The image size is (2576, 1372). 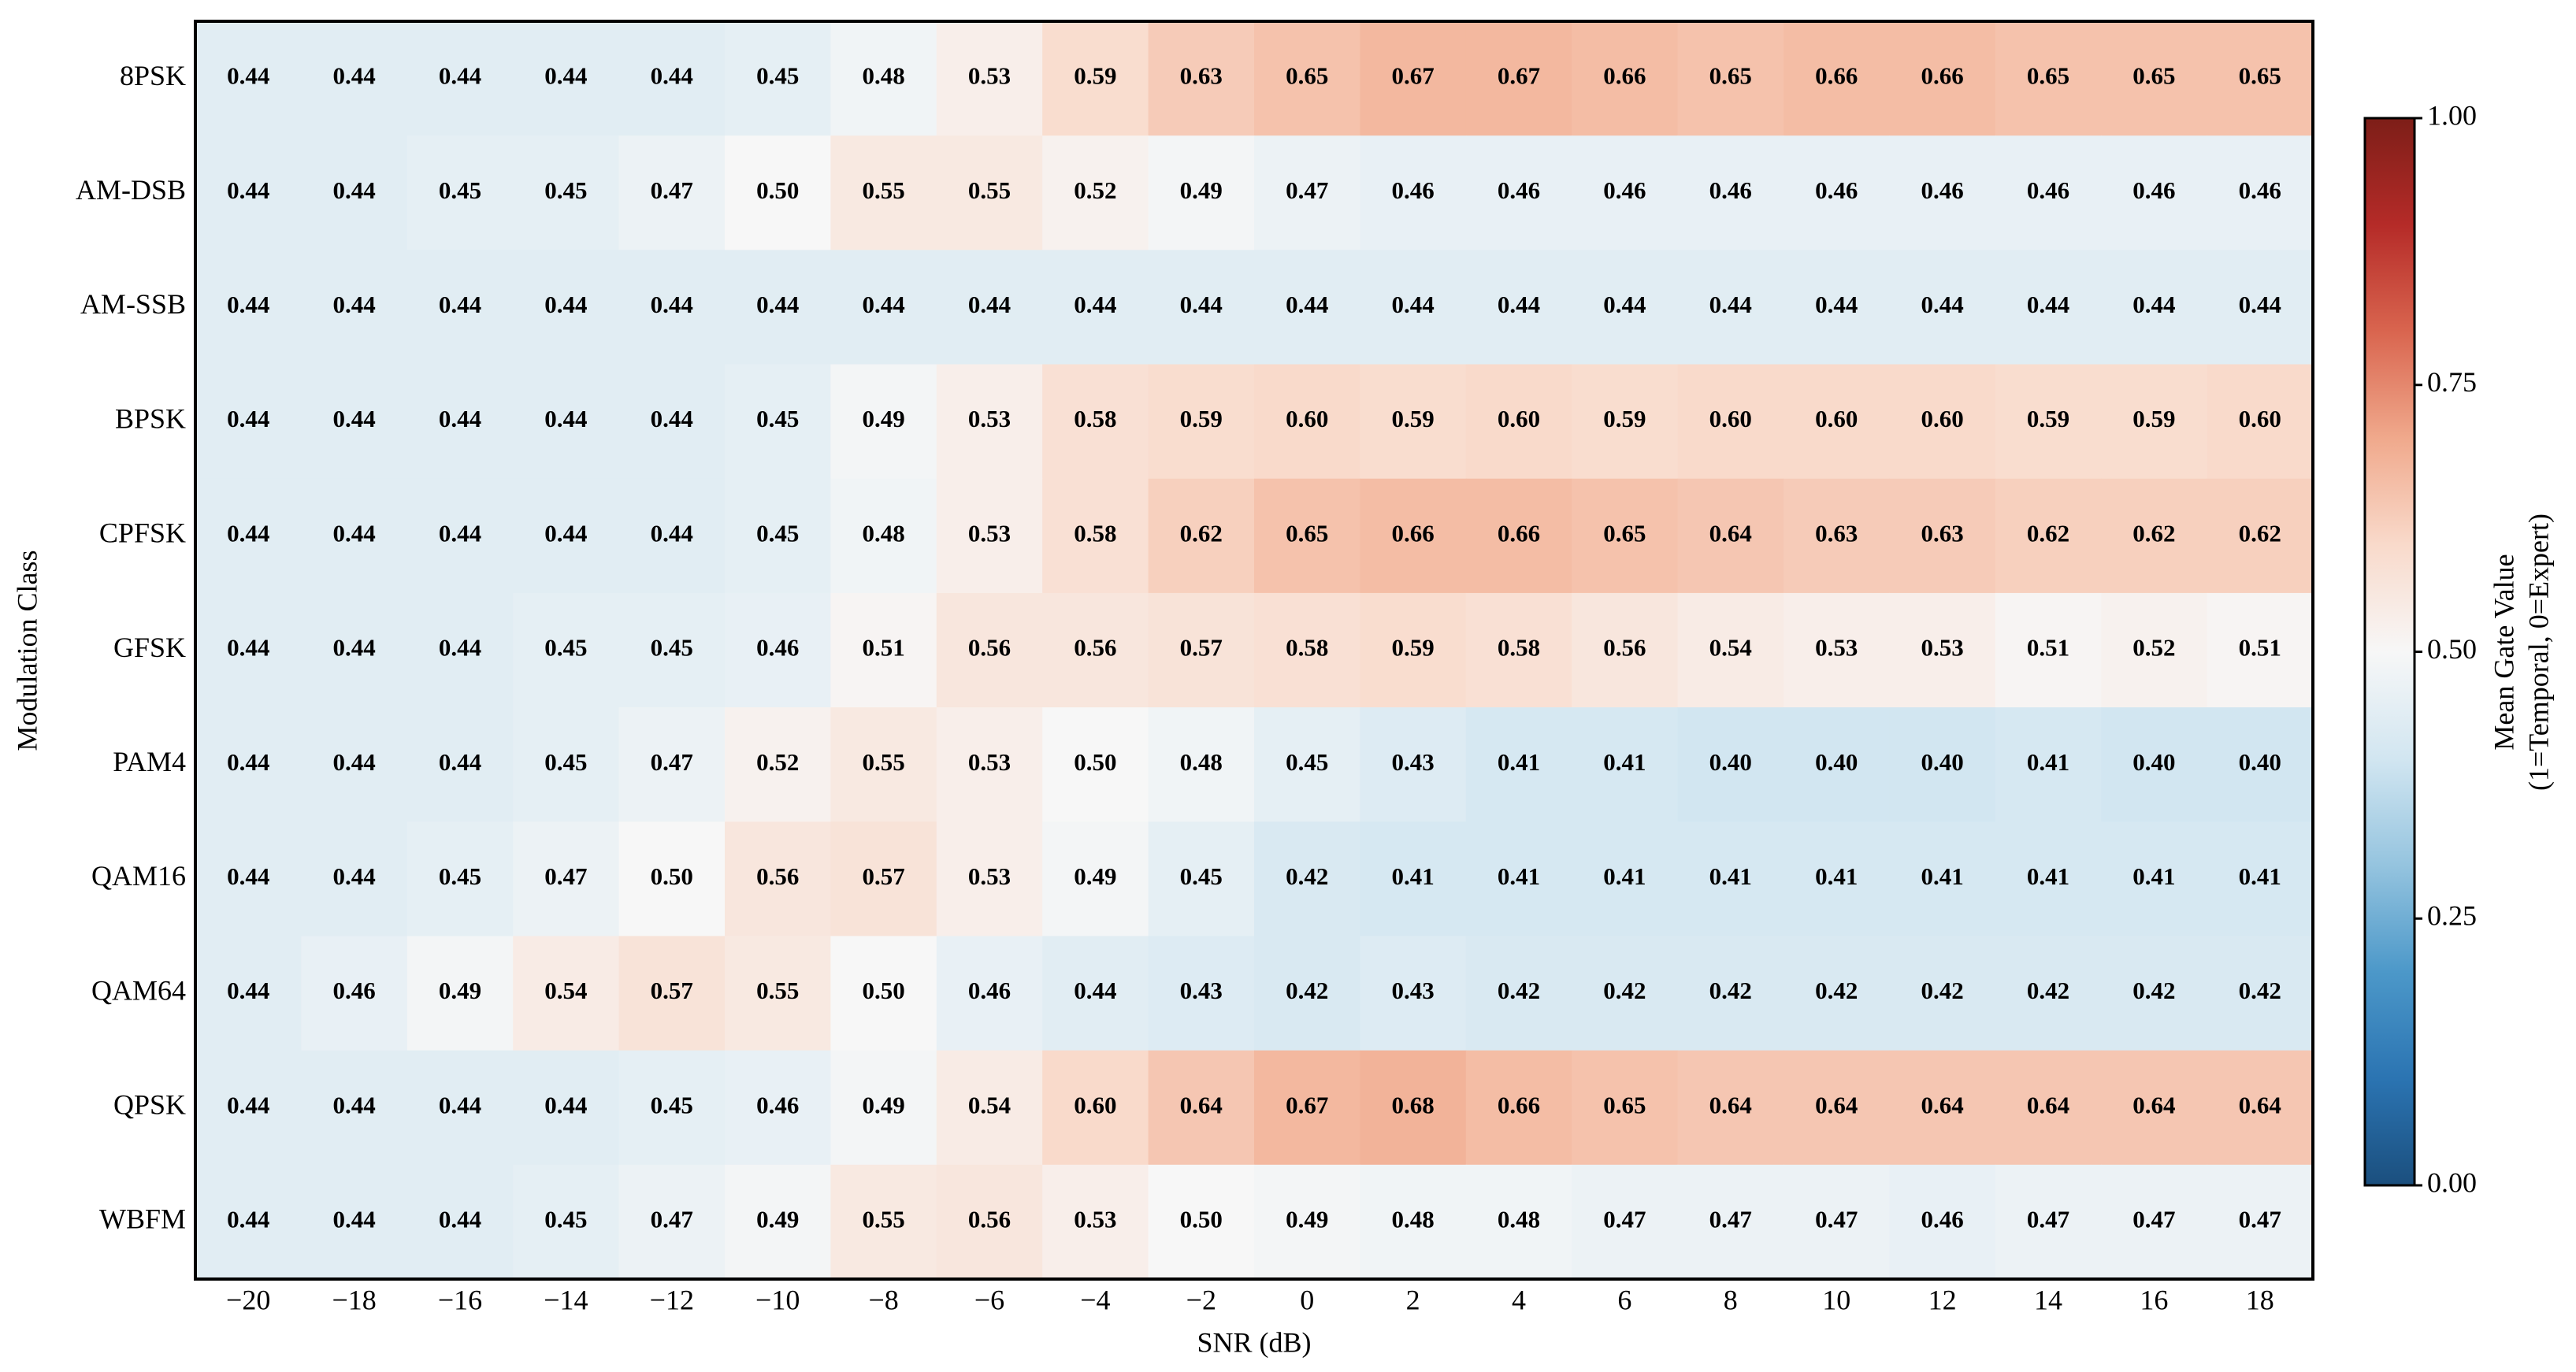 I want to click on cell-label: 0.45, so click(x=1307, y=762).